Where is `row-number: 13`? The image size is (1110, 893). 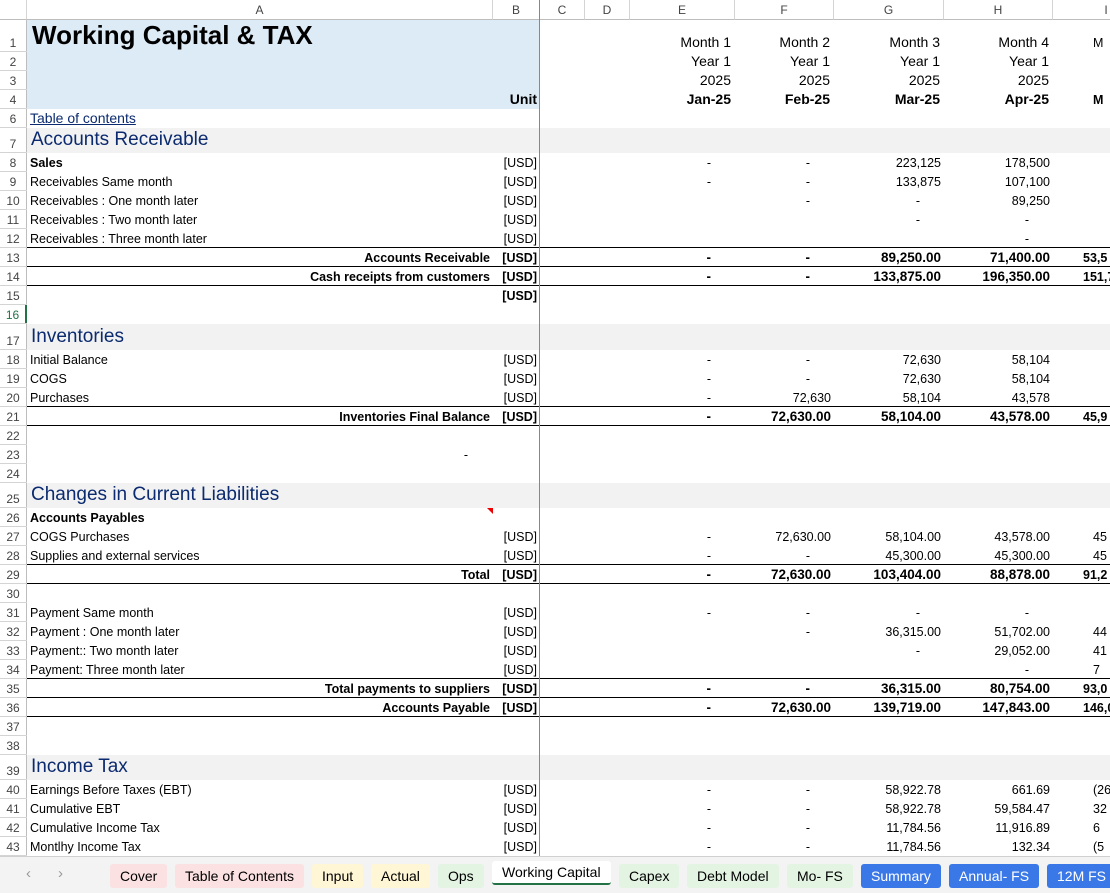
row-number: 13 is located at coordinates (13, 257).